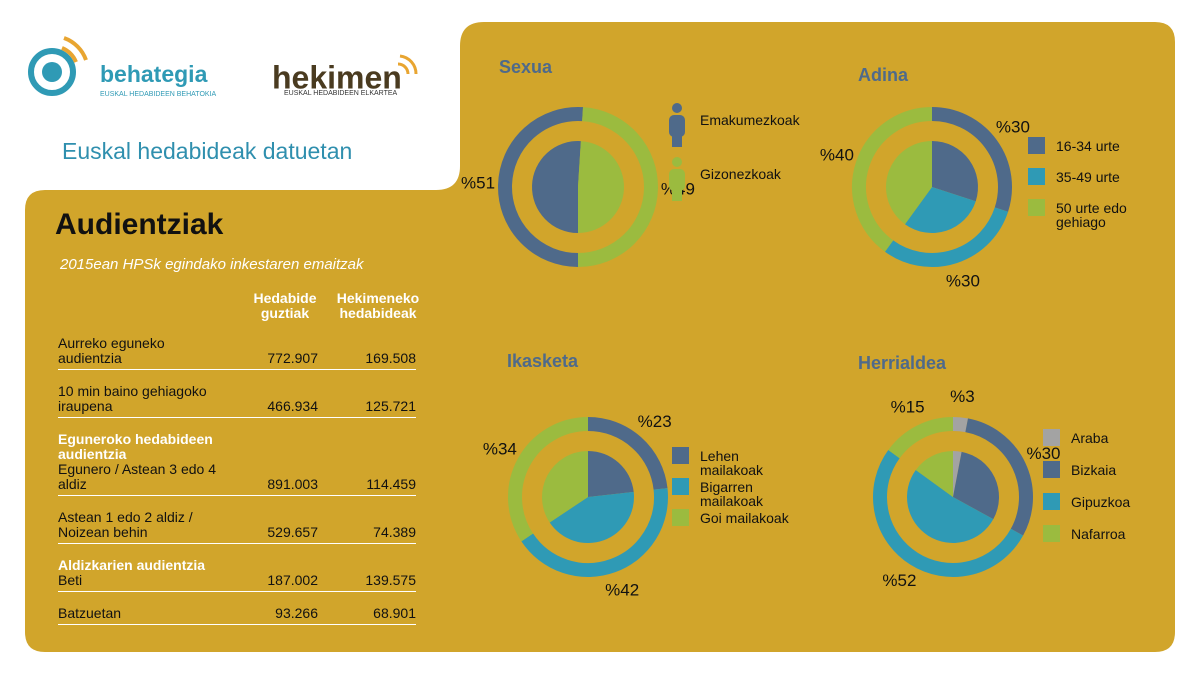 Image resolution: width=1200 pixels, height=675 pixels. What do you see at coordinates (292, 358) in the screenshot?
I see `cell-value: 772.907` at bounding box center [292, 358].